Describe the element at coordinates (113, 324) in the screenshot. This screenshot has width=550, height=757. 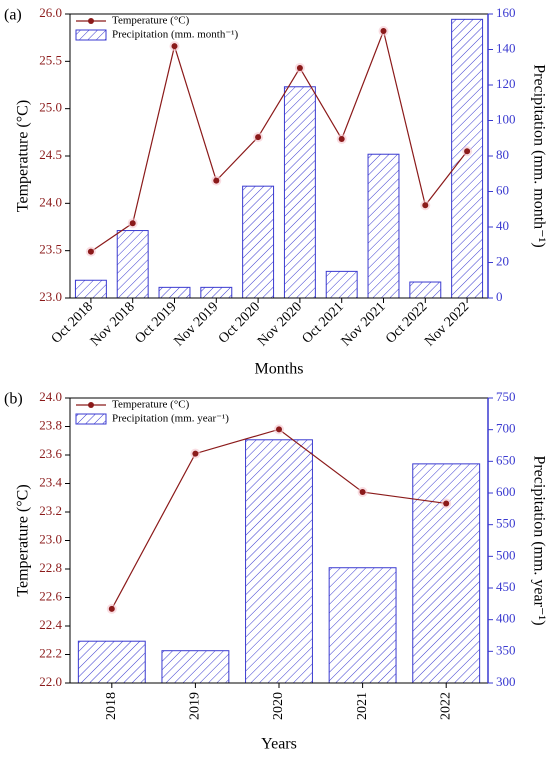
I see `x-tick-label: Nov 2018` at that location.